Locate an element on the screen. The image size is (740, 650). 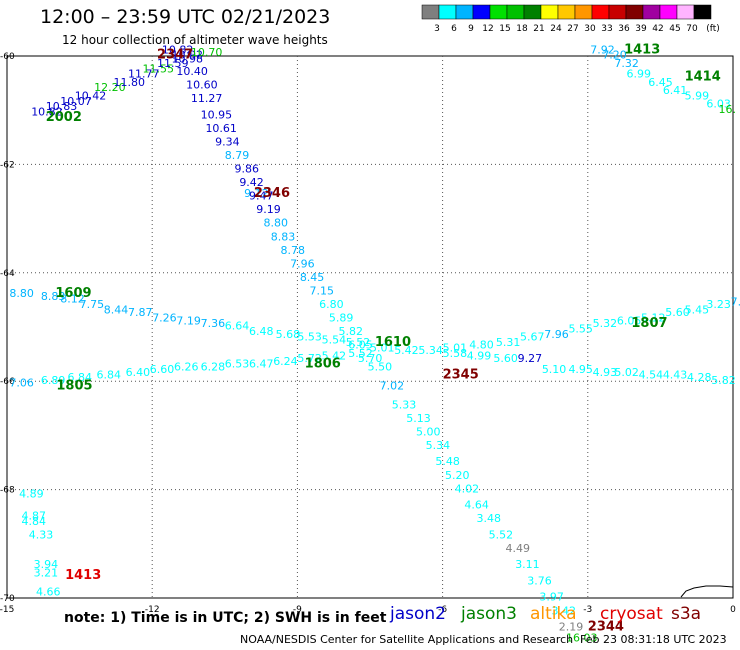
swh-value: 5.82 is located at coordinates (723, 380).